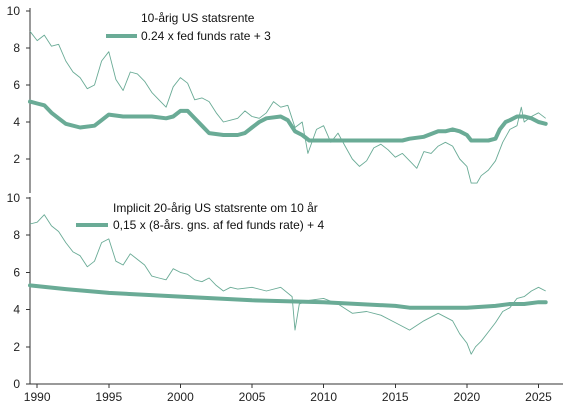 The image size is (567, 404). I want to click on x-tick-label: 2005, so click(252, 397).